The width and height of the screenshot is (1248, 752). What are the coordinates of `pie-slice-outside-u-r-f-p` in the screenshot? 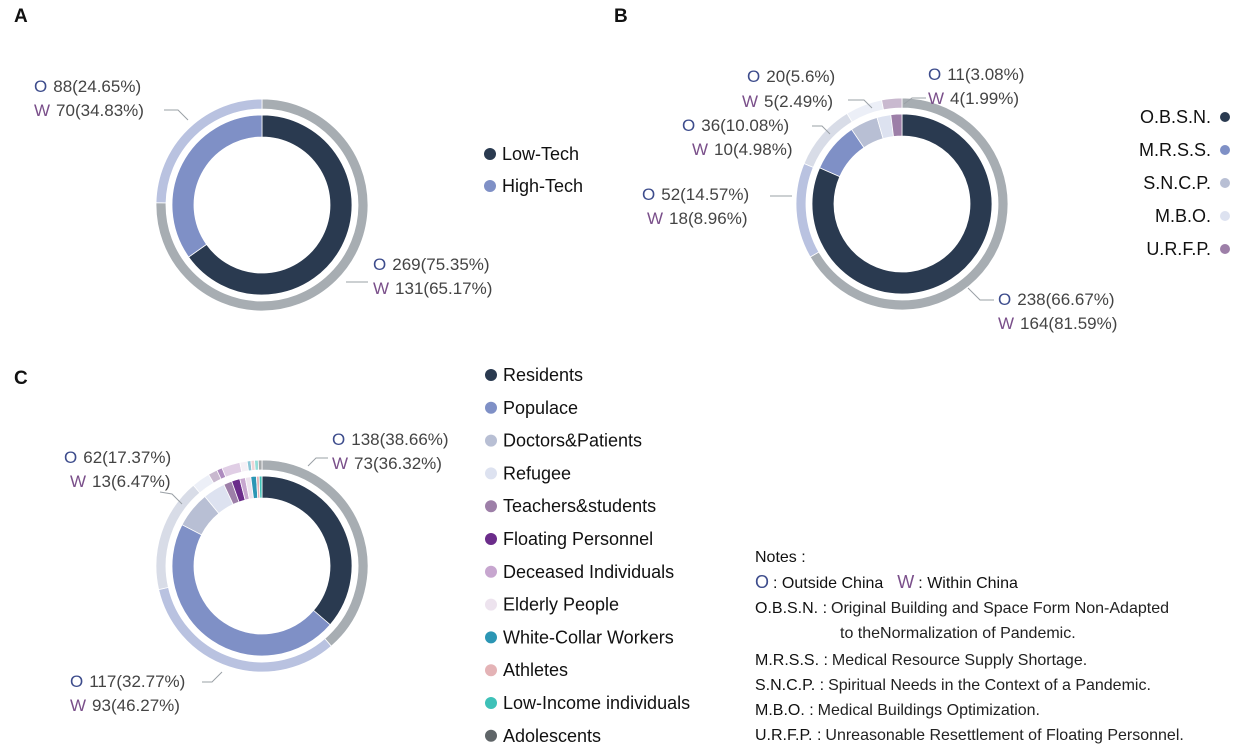 It's located at (892, 104).